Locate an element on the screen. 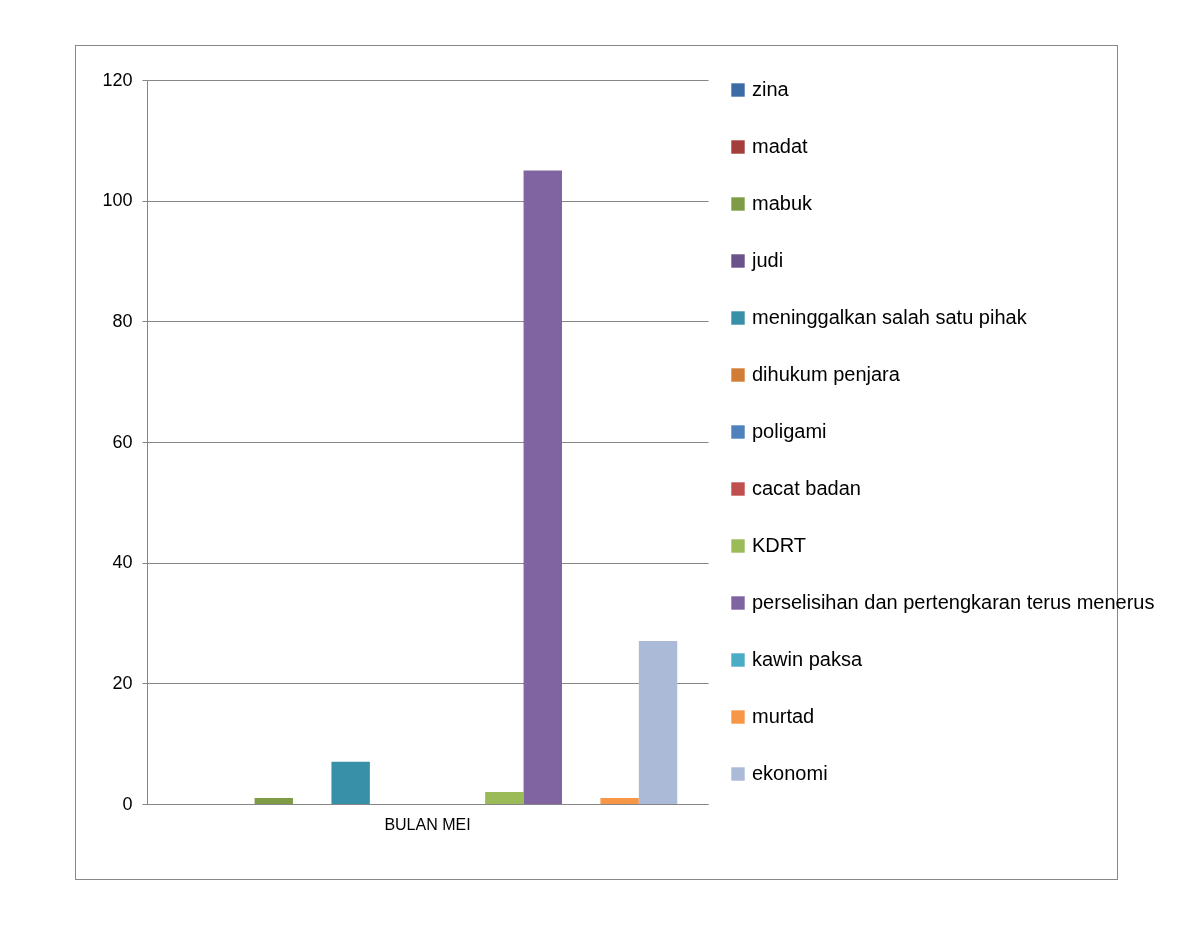 Image resolution: width=1192 pixels, height=939 pixels. legend-label: murtad is located at coordinates (783, 716).